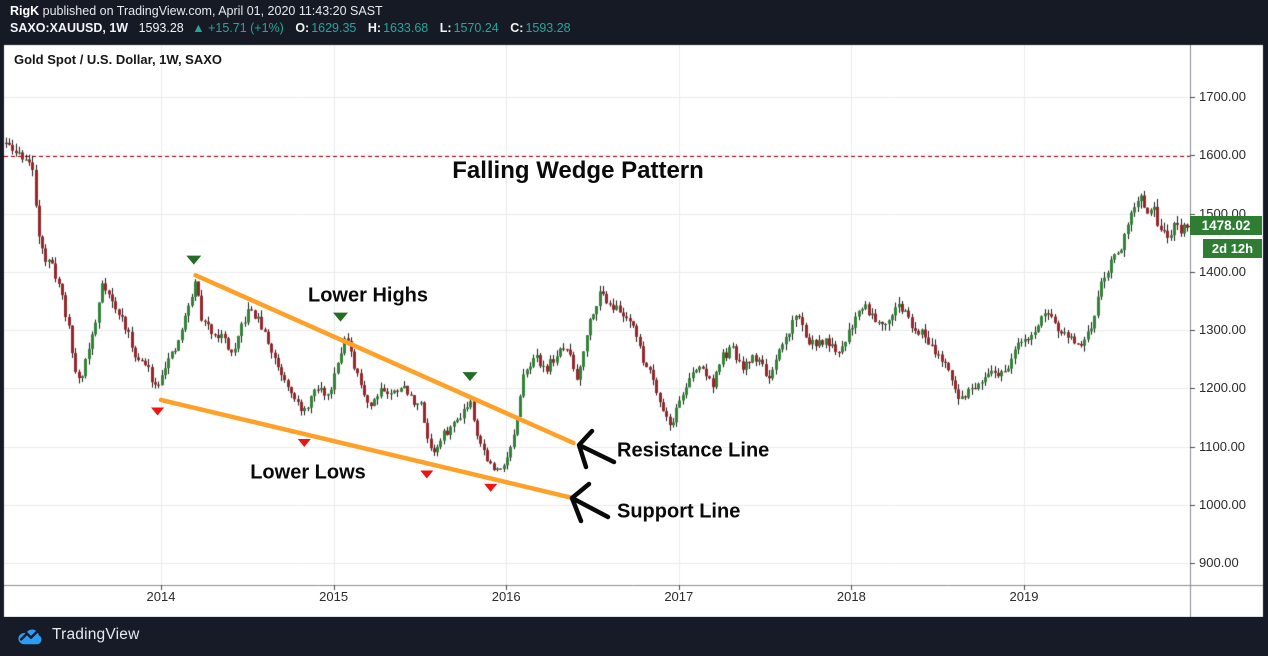 The width and height of the screenshot is (1268, 656). Describe the element at coordinates (96, 634) in the screenshot. I see `brand-name: TradingView` at that location.